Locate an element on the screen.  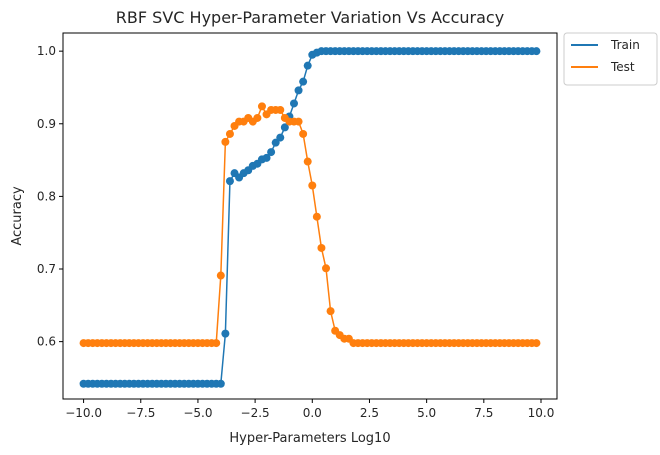
x-tick-label: 0.0 is located at coordinates (312, 413).